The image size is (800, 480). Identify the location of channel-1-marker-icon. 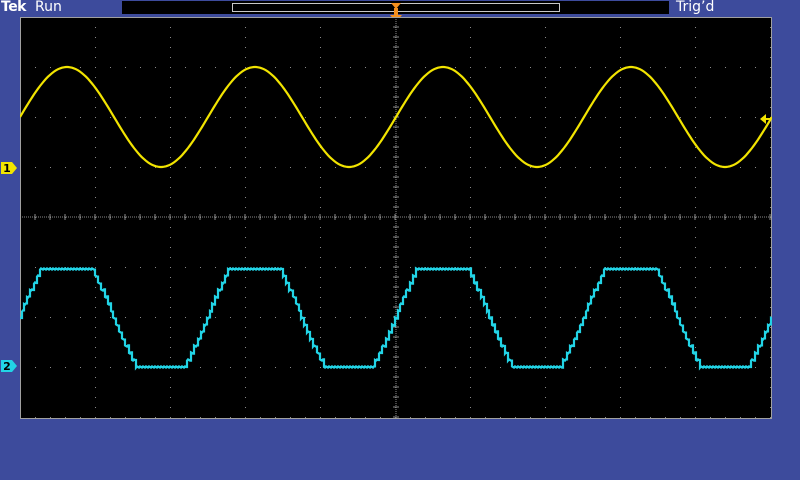
(9, 168).